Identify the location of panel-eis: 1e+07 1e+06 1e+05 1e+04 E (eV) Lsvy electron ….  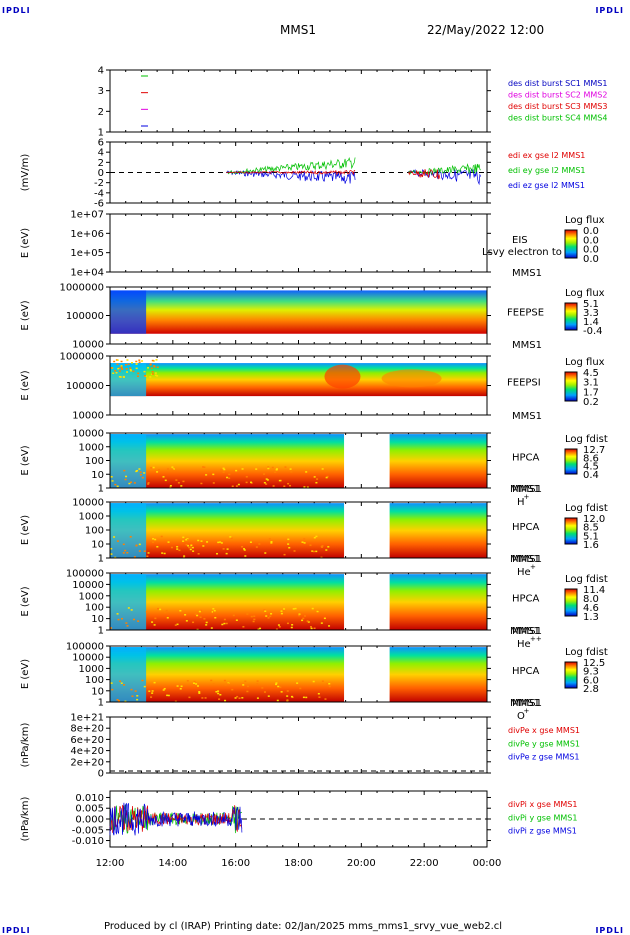
(312, 245).